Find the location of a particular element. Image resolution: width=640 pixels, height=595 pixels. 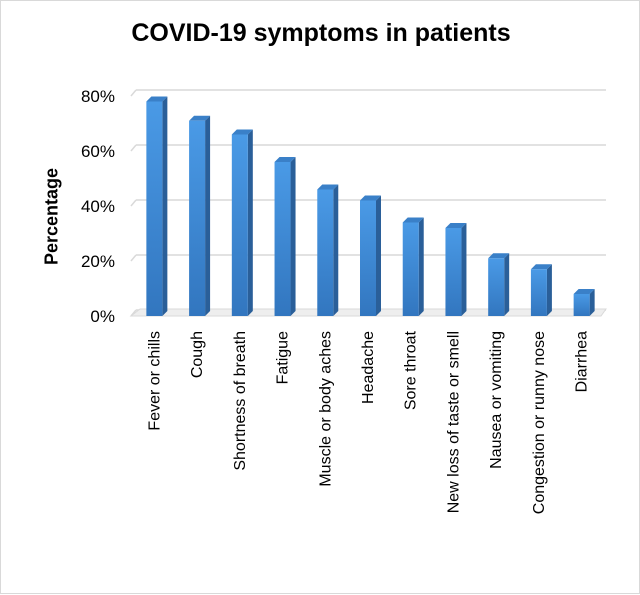

x-tick-label: Nausea or vomiting is located at coordinates (496, 400).